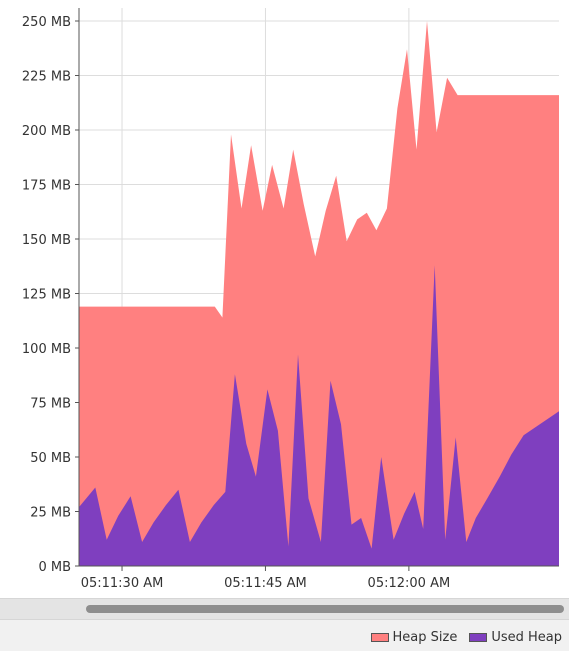 The width and height of the screenshot is (569, 651). I want to click on y-tick-label: 200 MB, so click(46, 131).